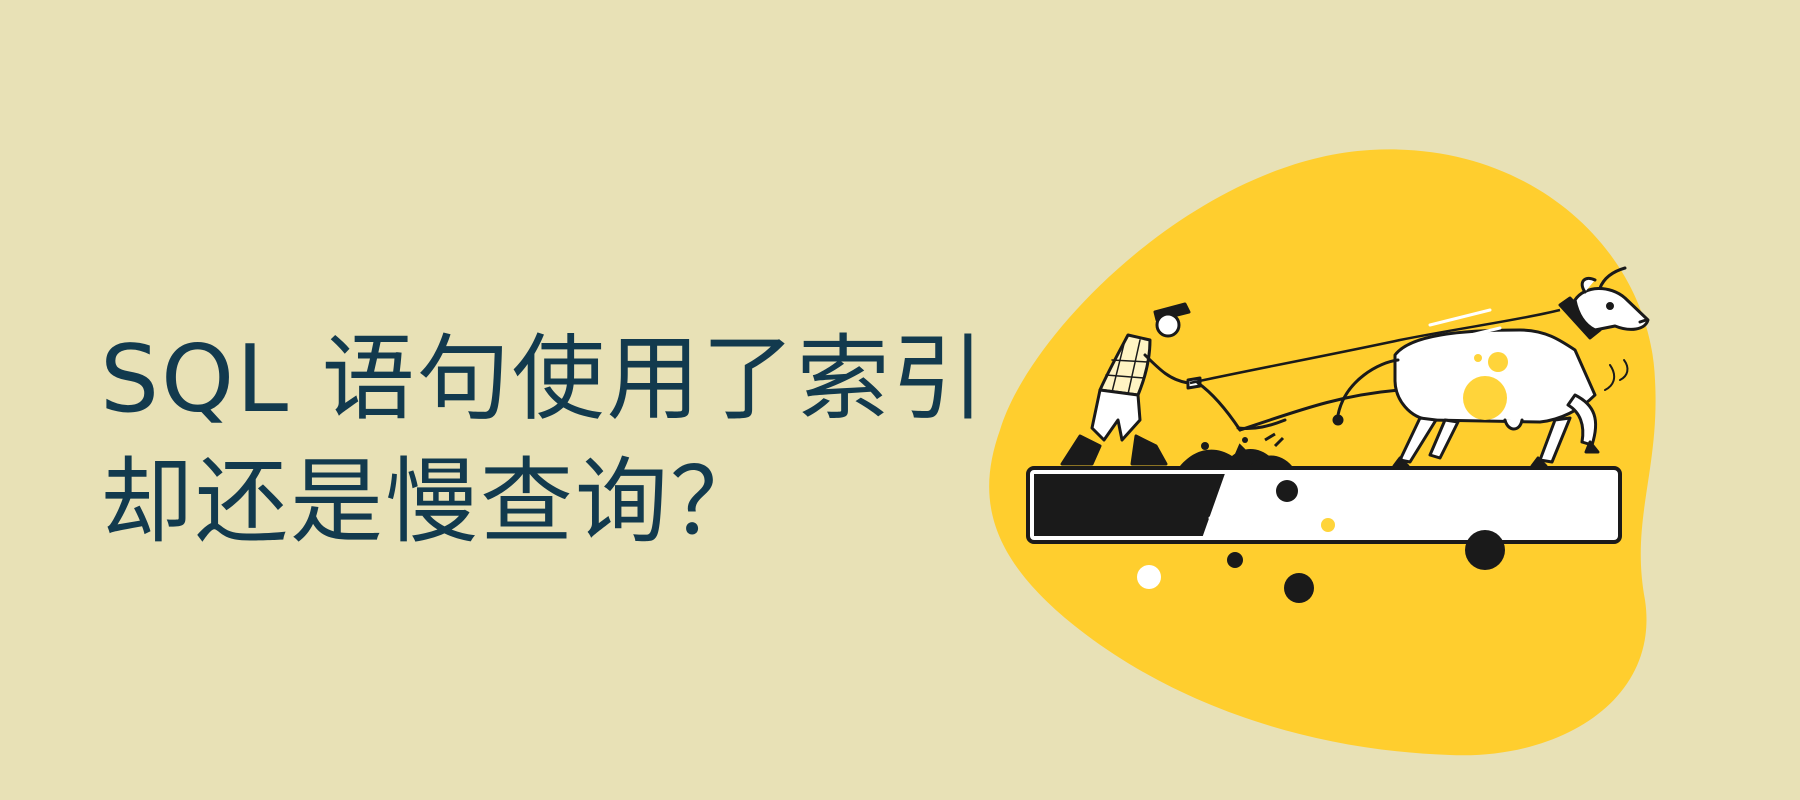 Image resolution: width=1800 pixels, height=800 pixels. I want to click on headline-line-1: SQL 语句使用了索引, so click(543, 379).